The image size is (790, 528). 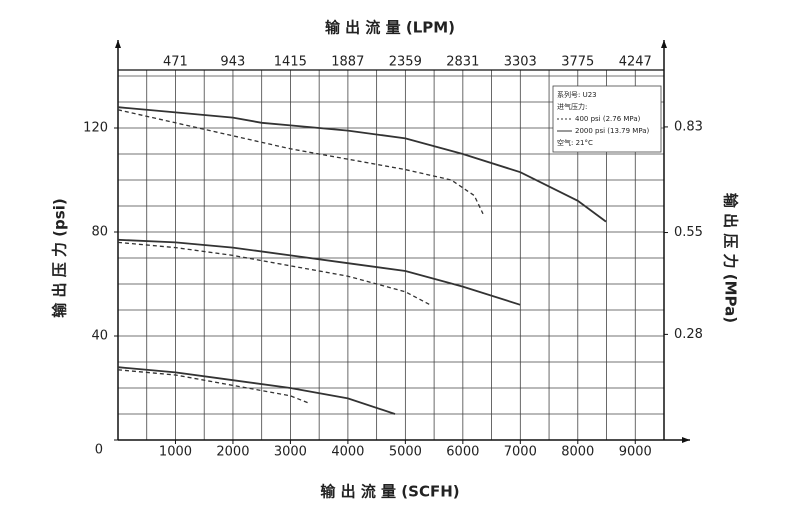 I want to click on right-axis-title: 输 出 压 力 (MPa), so click(x=731, y=258).